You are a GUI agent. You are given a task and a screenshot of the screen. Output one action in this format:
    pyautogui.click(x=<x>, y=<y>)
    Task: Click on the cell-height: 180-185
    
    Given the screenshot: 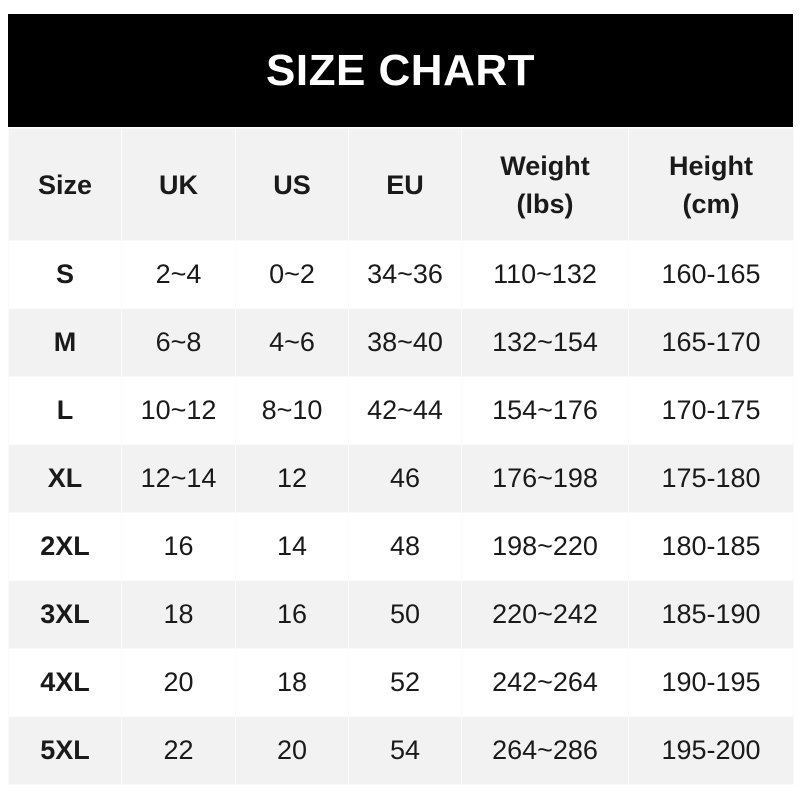 What is the action you would take?
    pyautogui.click(x=711, y=546)
    